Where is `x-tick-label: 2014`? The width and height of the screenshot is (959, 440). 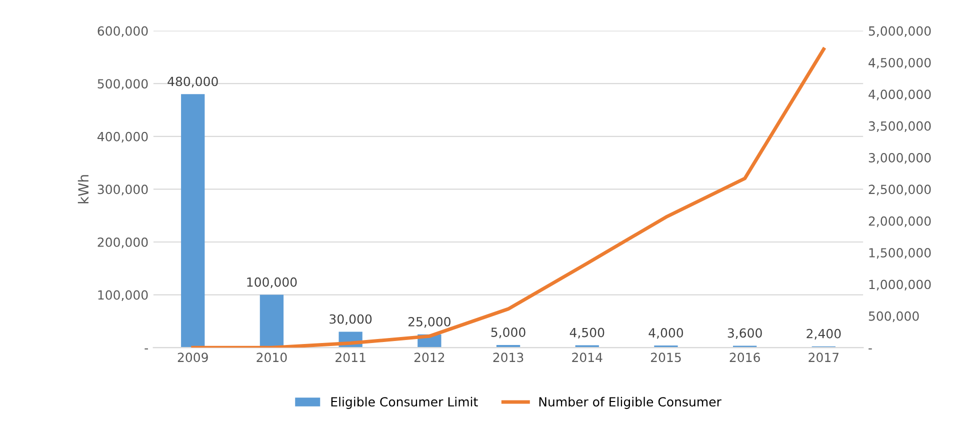 x-tick-label: 2014 is located at coordinates (587, 357).